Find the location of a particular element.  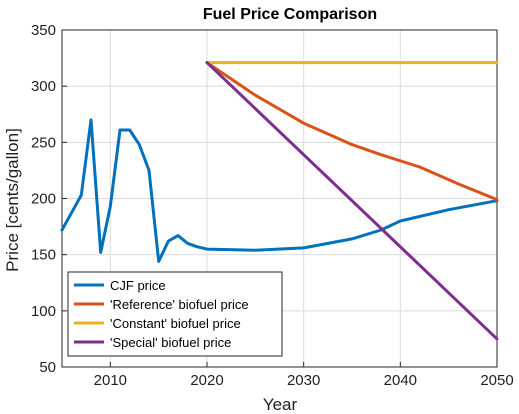

y-tick-label: 350 is located at coordinates (43, 30).